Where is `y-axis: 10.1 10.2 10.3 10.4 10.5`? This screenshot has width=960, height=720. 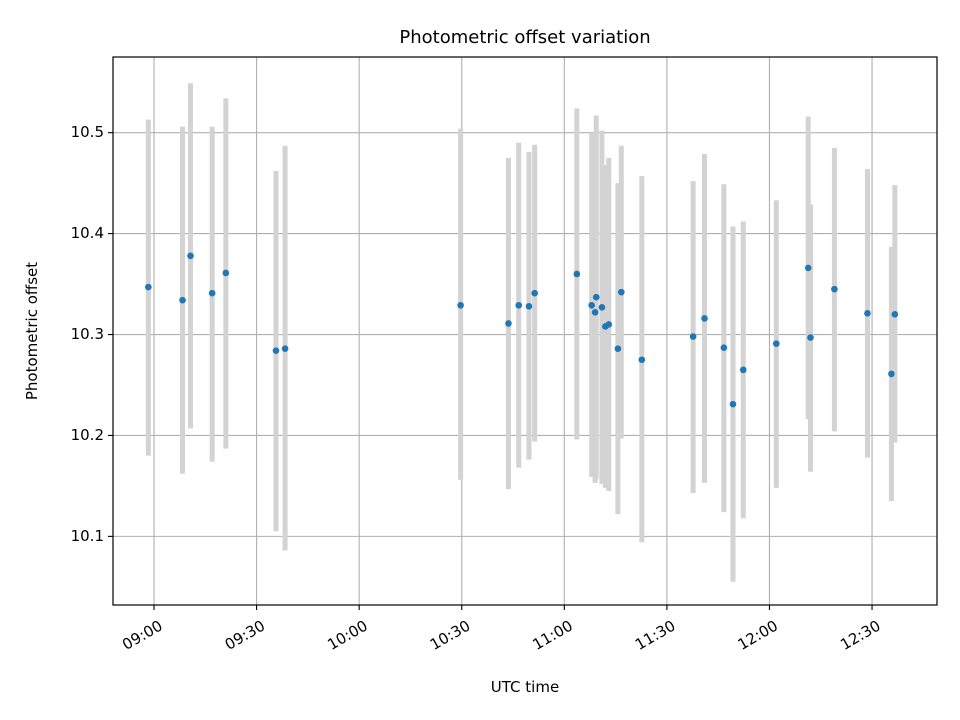
y-axis: 10.1 10.2 10.3 10.4 10.5 is located at coordinates (92, 334).